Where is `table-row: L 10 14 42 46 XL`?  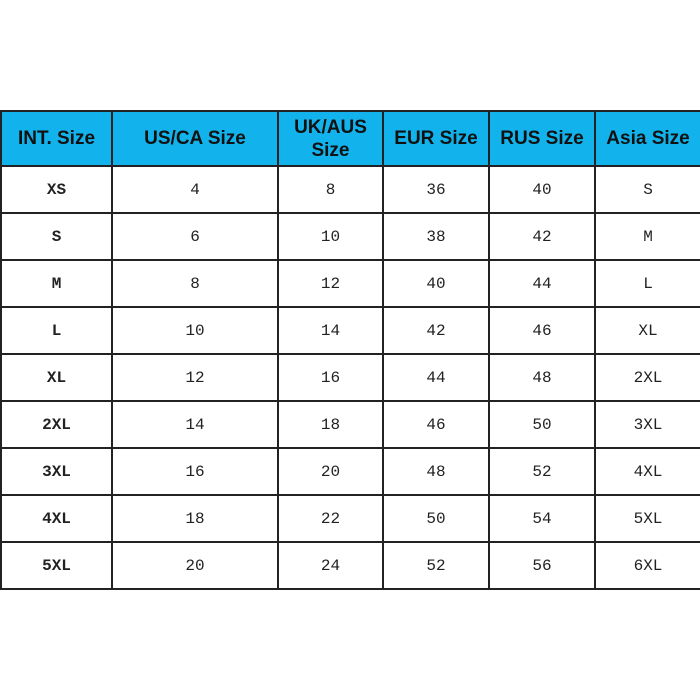
table-row: L 10 14 42 46 XL is located at coordinates (350, 330).